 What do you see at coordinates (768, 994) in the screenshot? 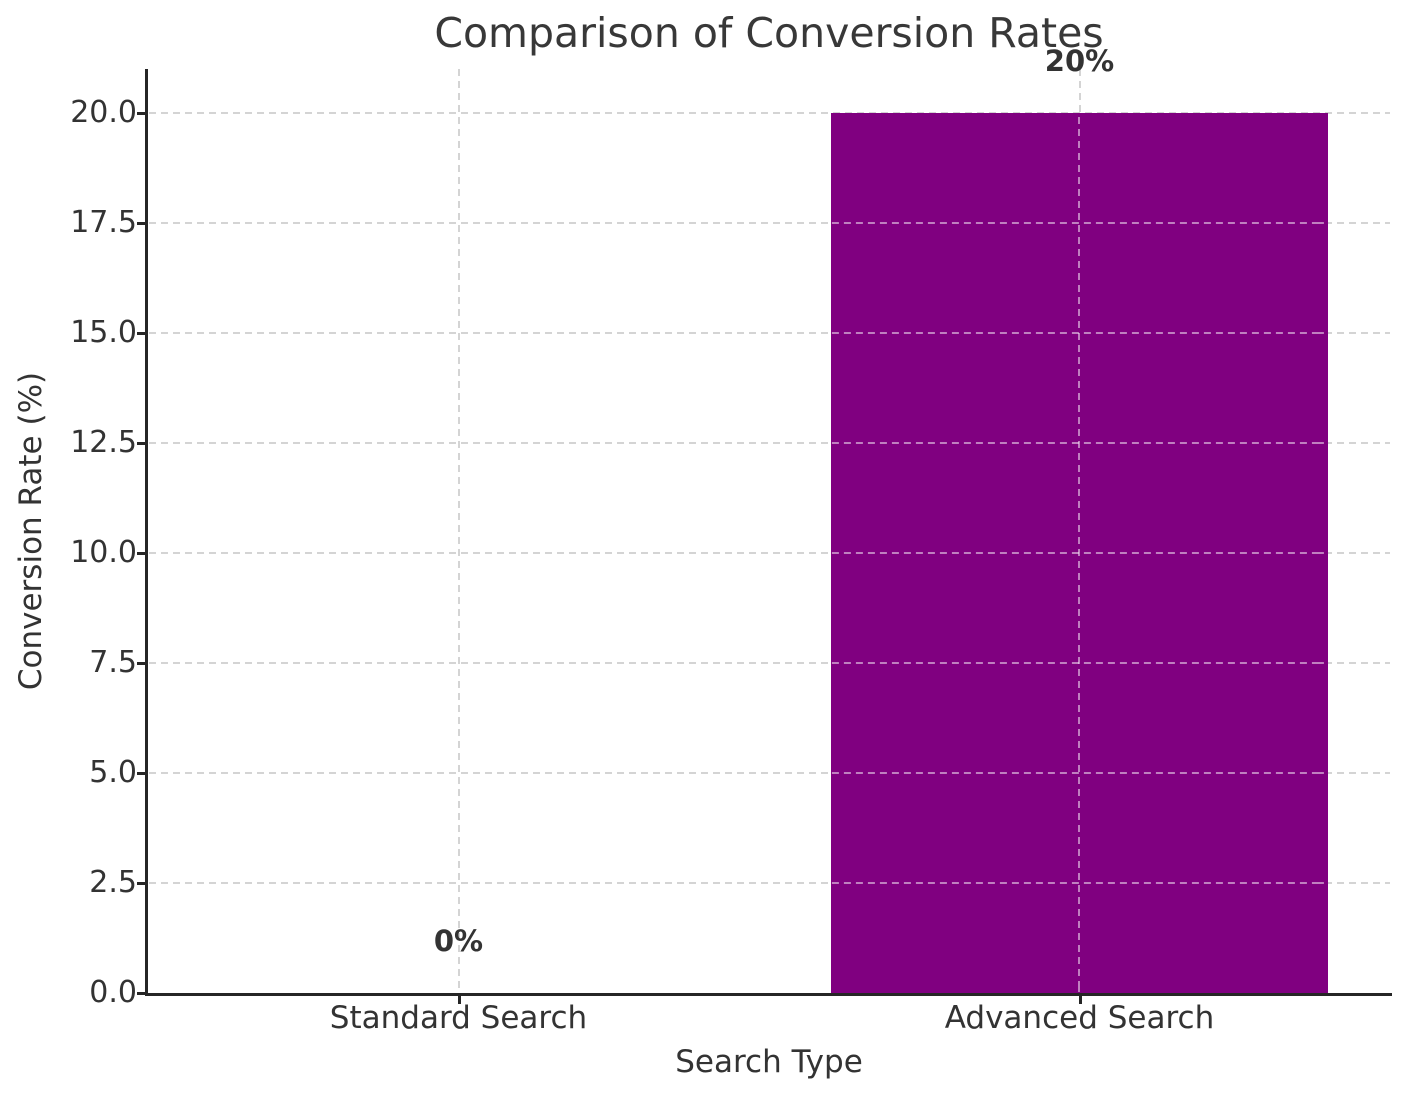
I see `x-axis-spine` at bounding box center [768, 994].